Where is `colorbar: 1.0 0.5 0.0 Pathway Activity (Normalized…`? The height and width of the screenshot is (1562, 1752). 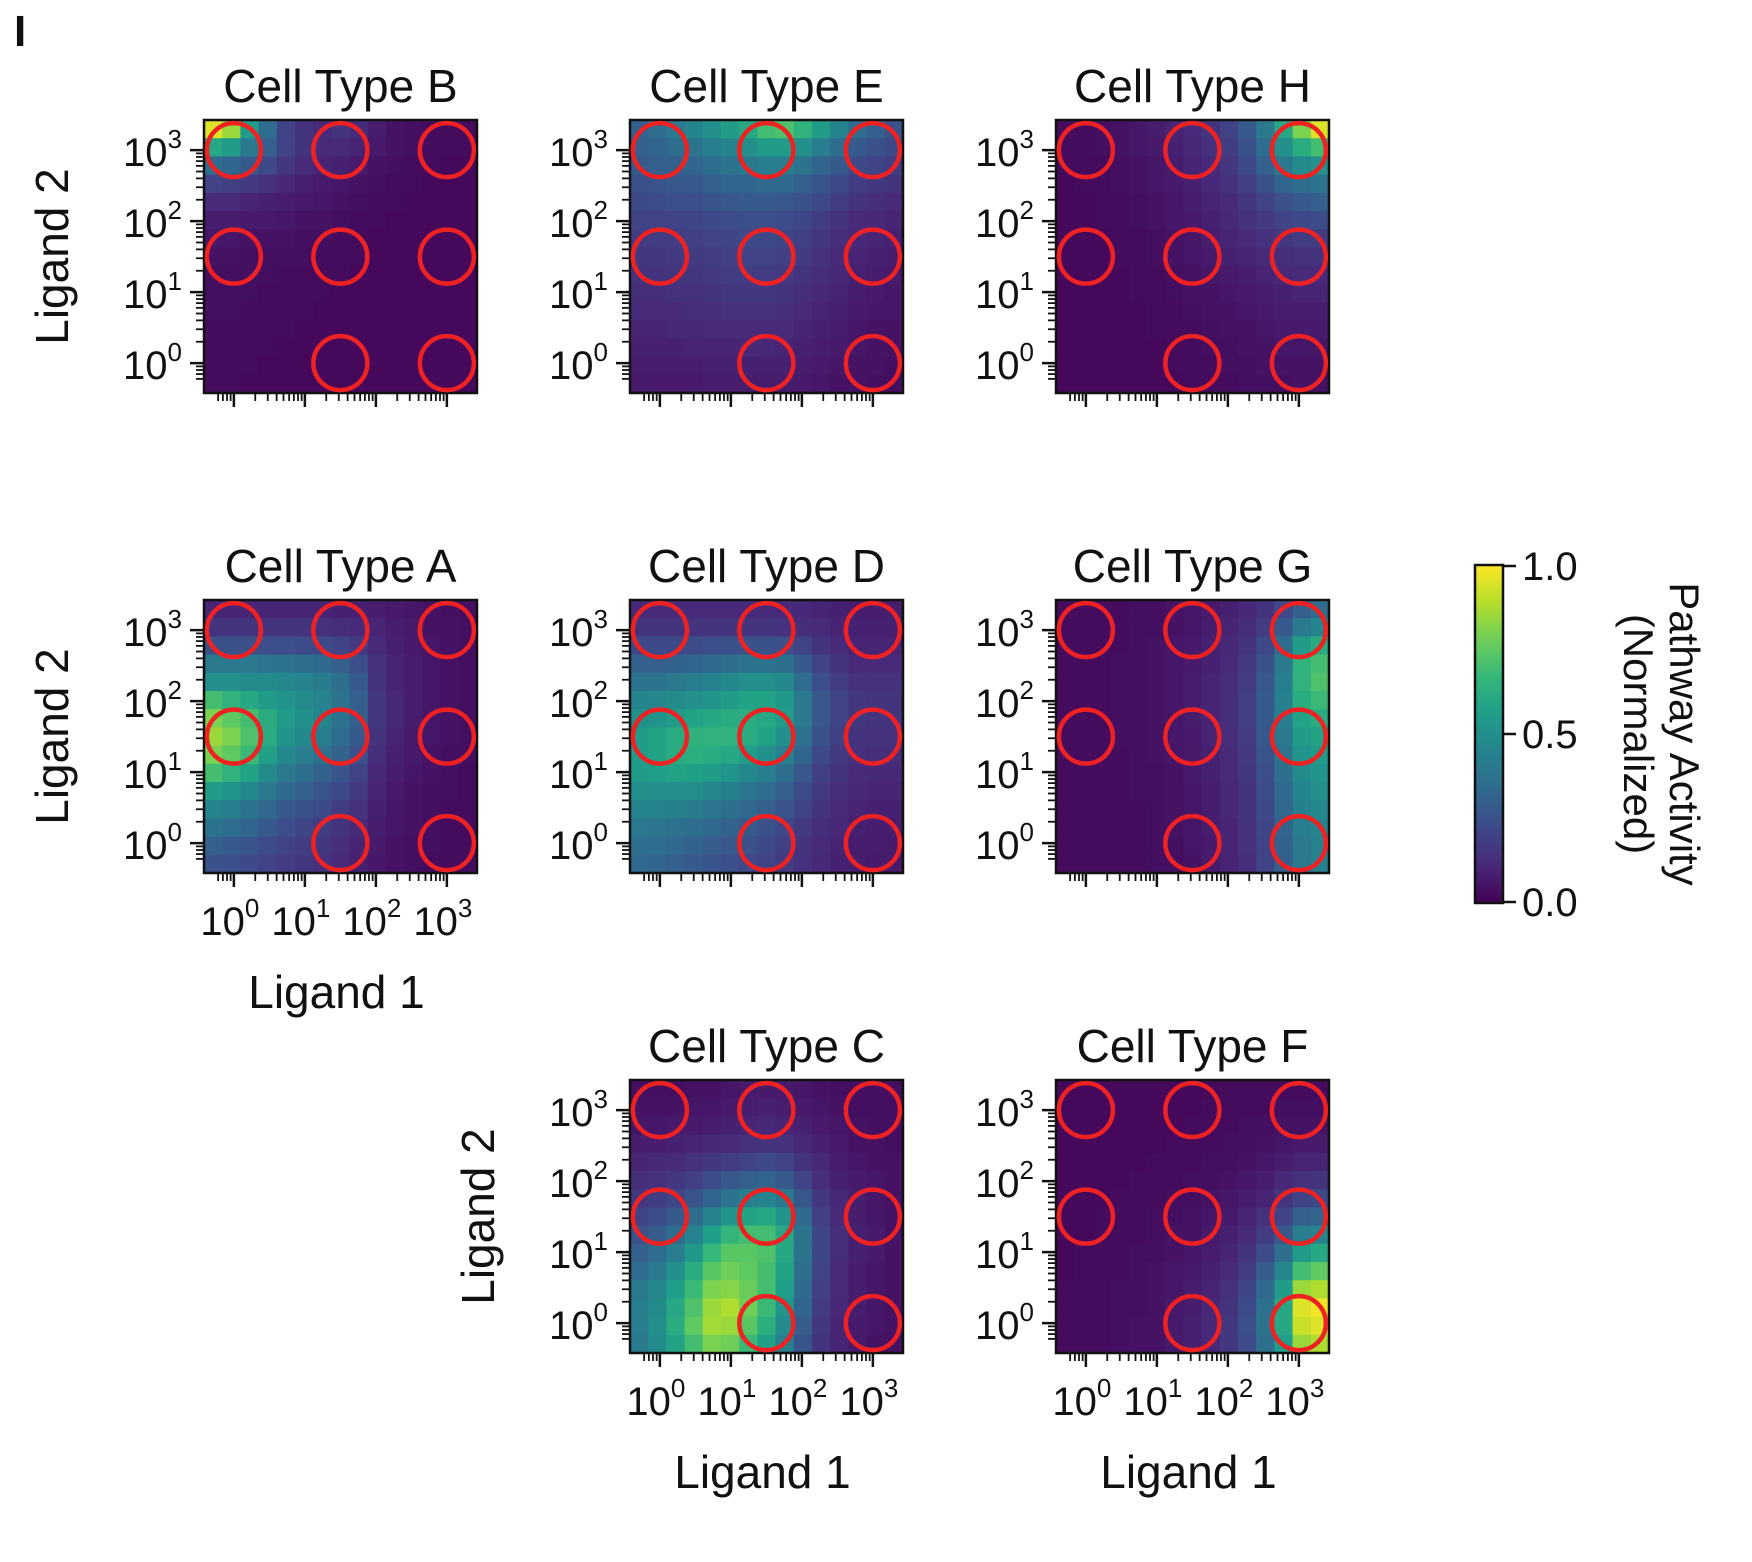
colorbar: 1.0 0.5 0.0 Pathway Activity (Normalized… is located at coordinates (1590, 735).